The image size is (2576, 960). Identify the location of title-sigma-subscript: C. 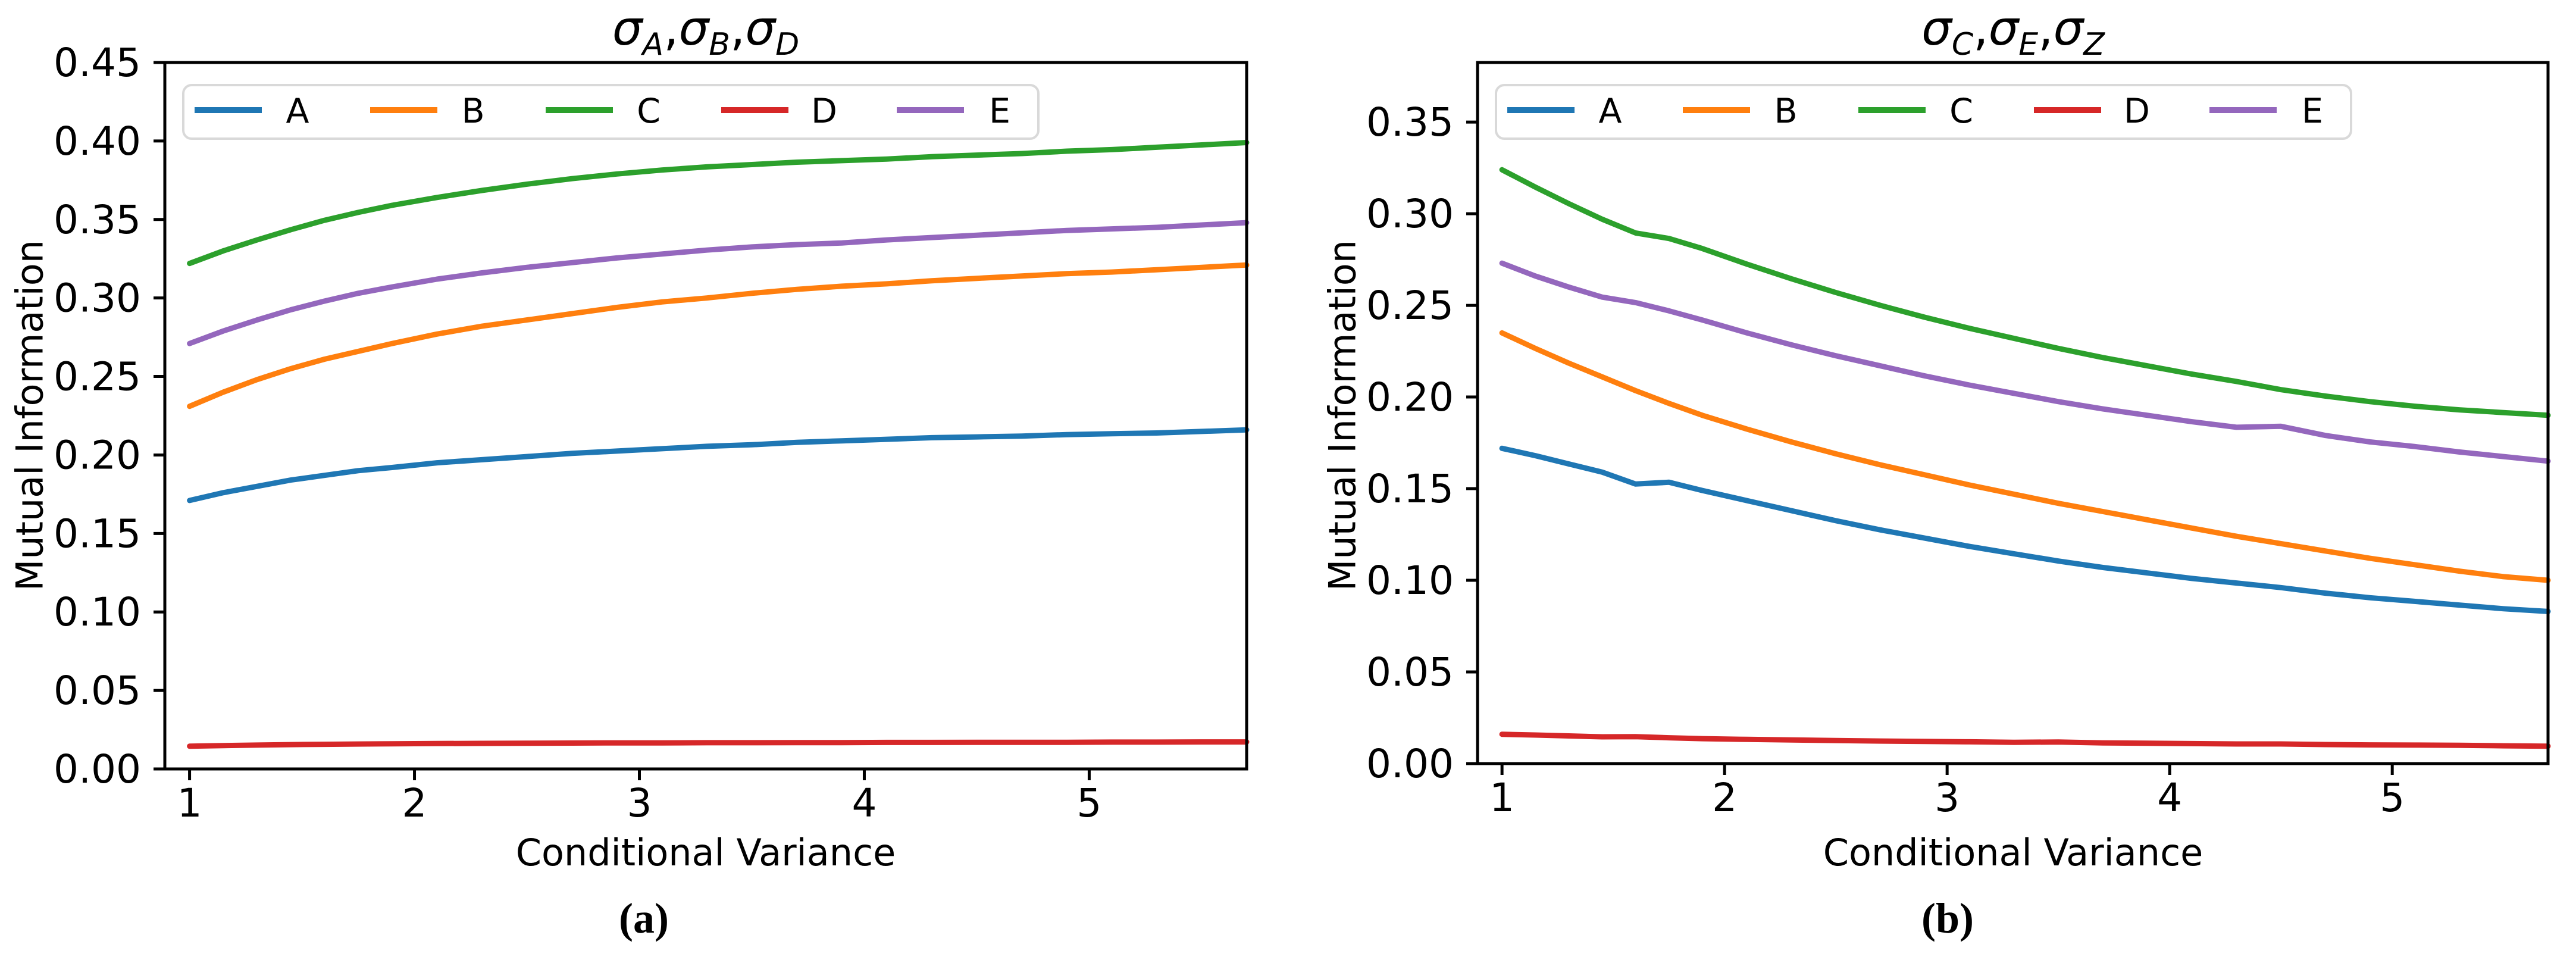
(1962, 44).